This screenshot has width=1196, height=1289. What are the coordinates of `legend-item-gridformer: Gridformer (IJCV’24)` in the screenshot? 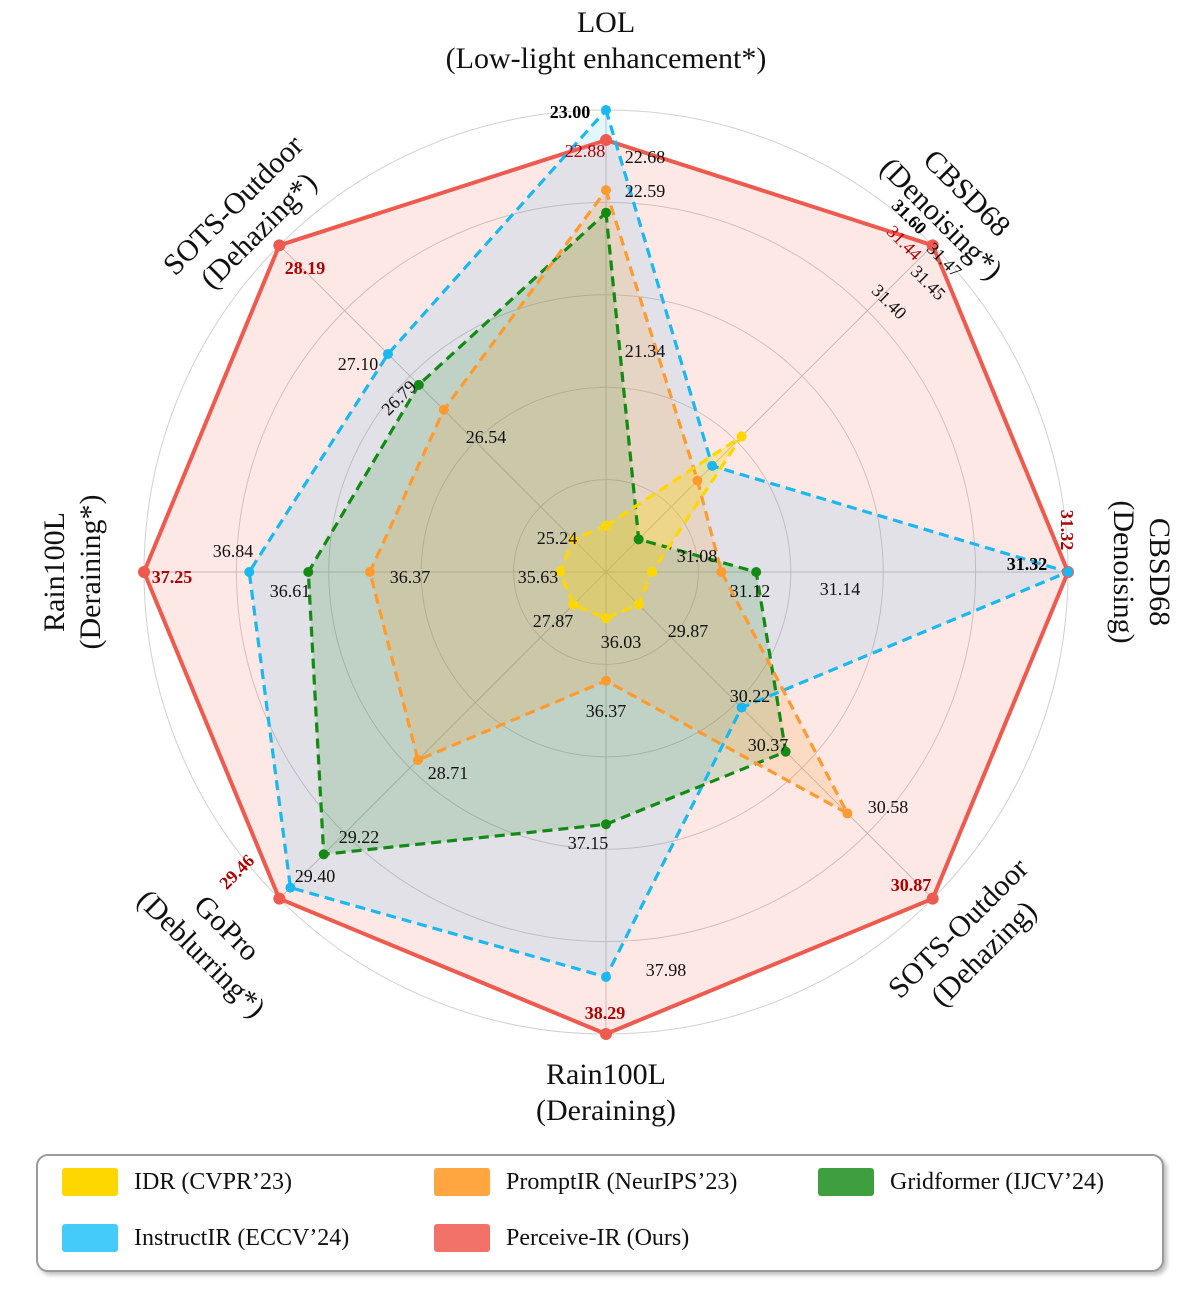 It's located at (961, 1182).